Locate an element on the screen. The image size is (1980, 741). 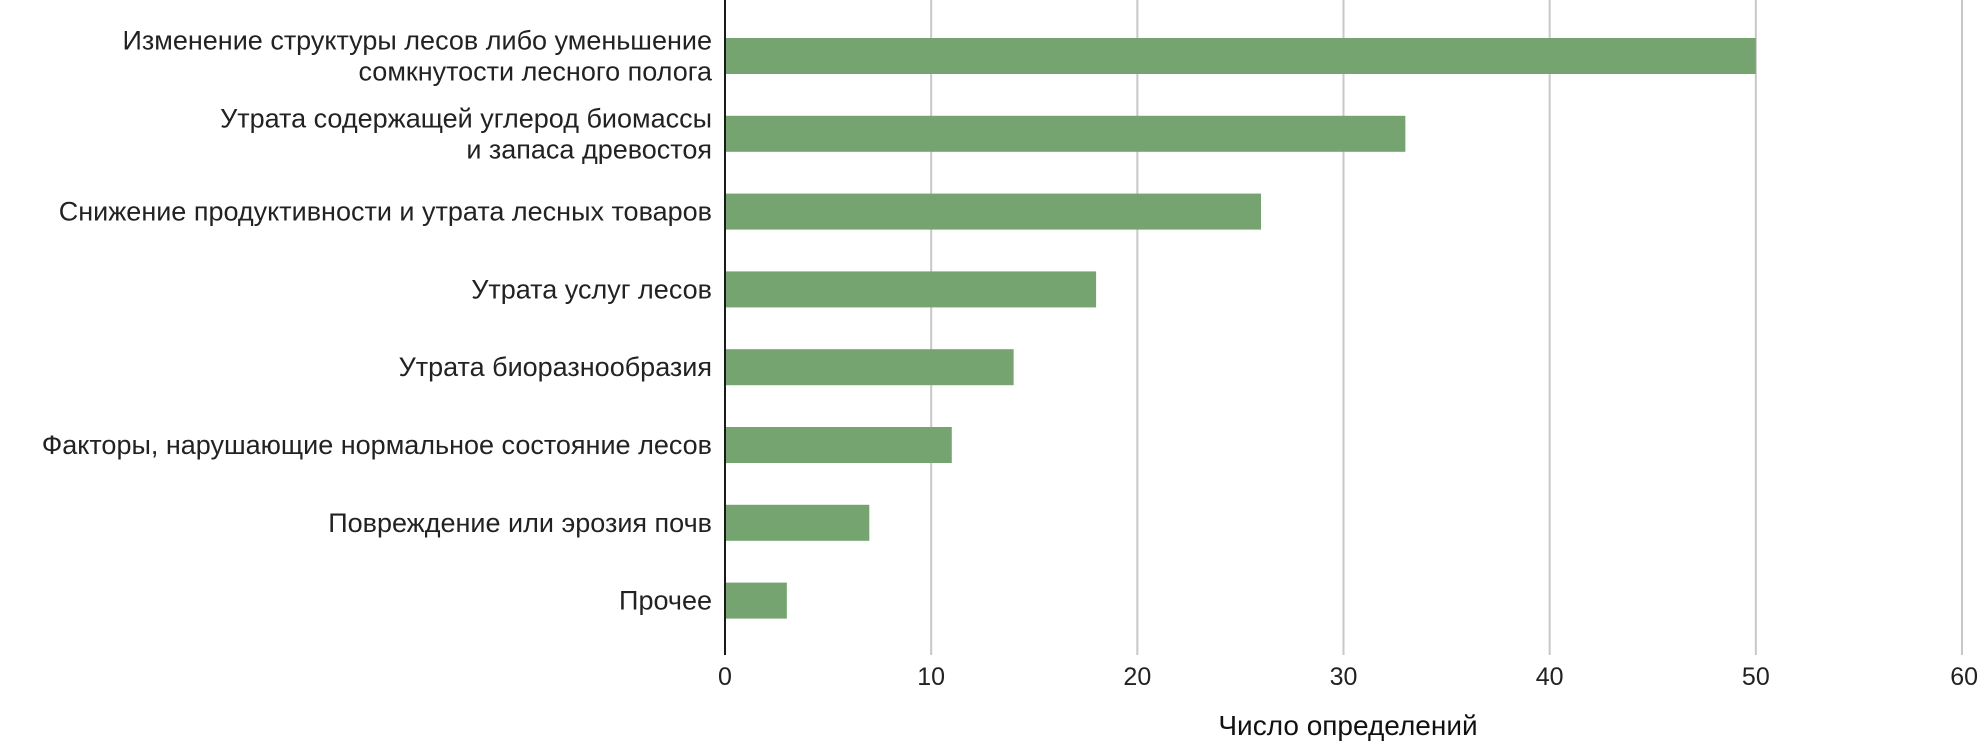
x-tick-label: 20 is located at coordinates (1137, 677).